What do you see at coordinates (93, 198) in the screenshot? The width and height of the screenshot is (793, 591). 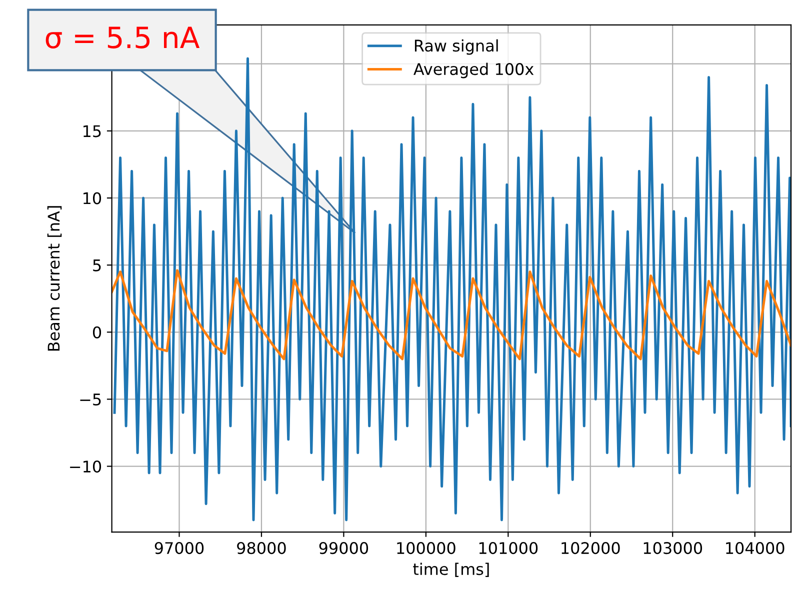 I see `y-tick-label: 10` at bounding box center [93, 198].